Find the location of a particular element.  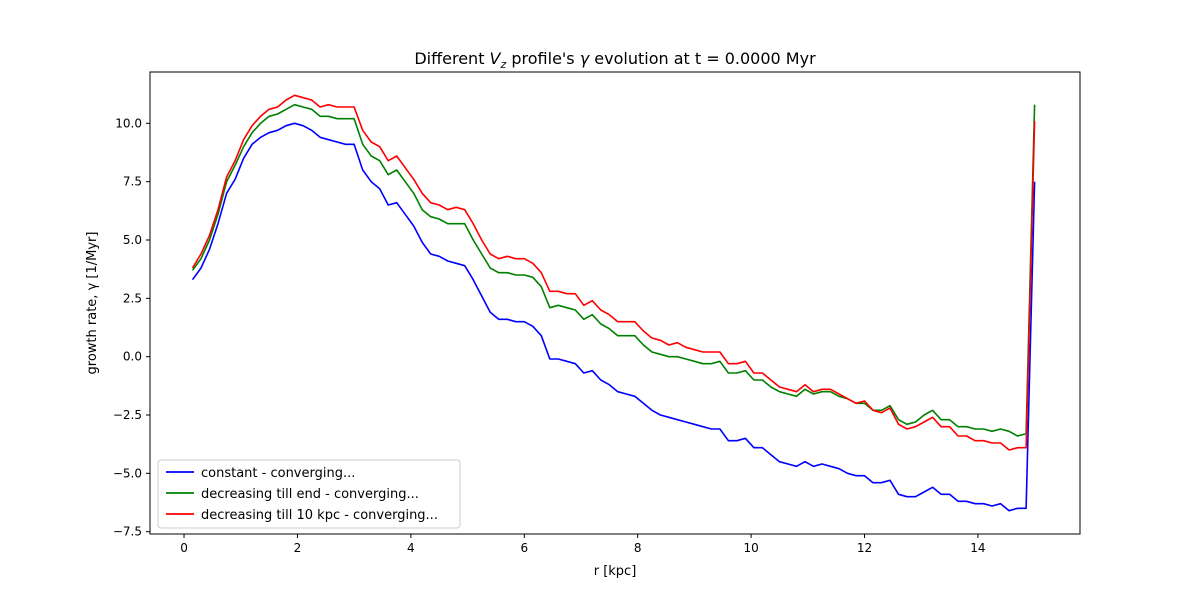

x-tick-label: 14 is located at coordinates (977, 548).